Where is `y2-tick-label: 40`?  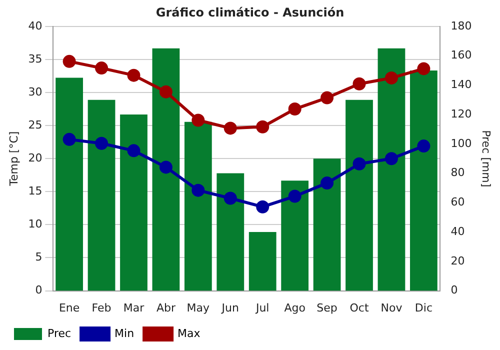
y2-tick-label: 40 is located at coordinates (457, 231).